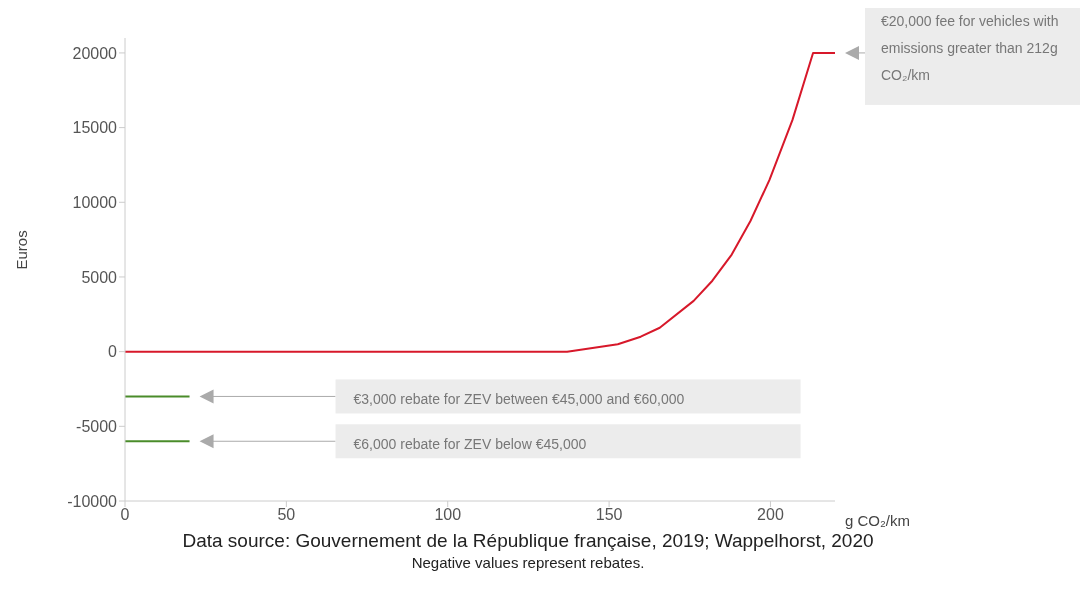  Describe the element at coordinates (286, 515) in the screenshot. I see `x-tick-label: 50` at that location.